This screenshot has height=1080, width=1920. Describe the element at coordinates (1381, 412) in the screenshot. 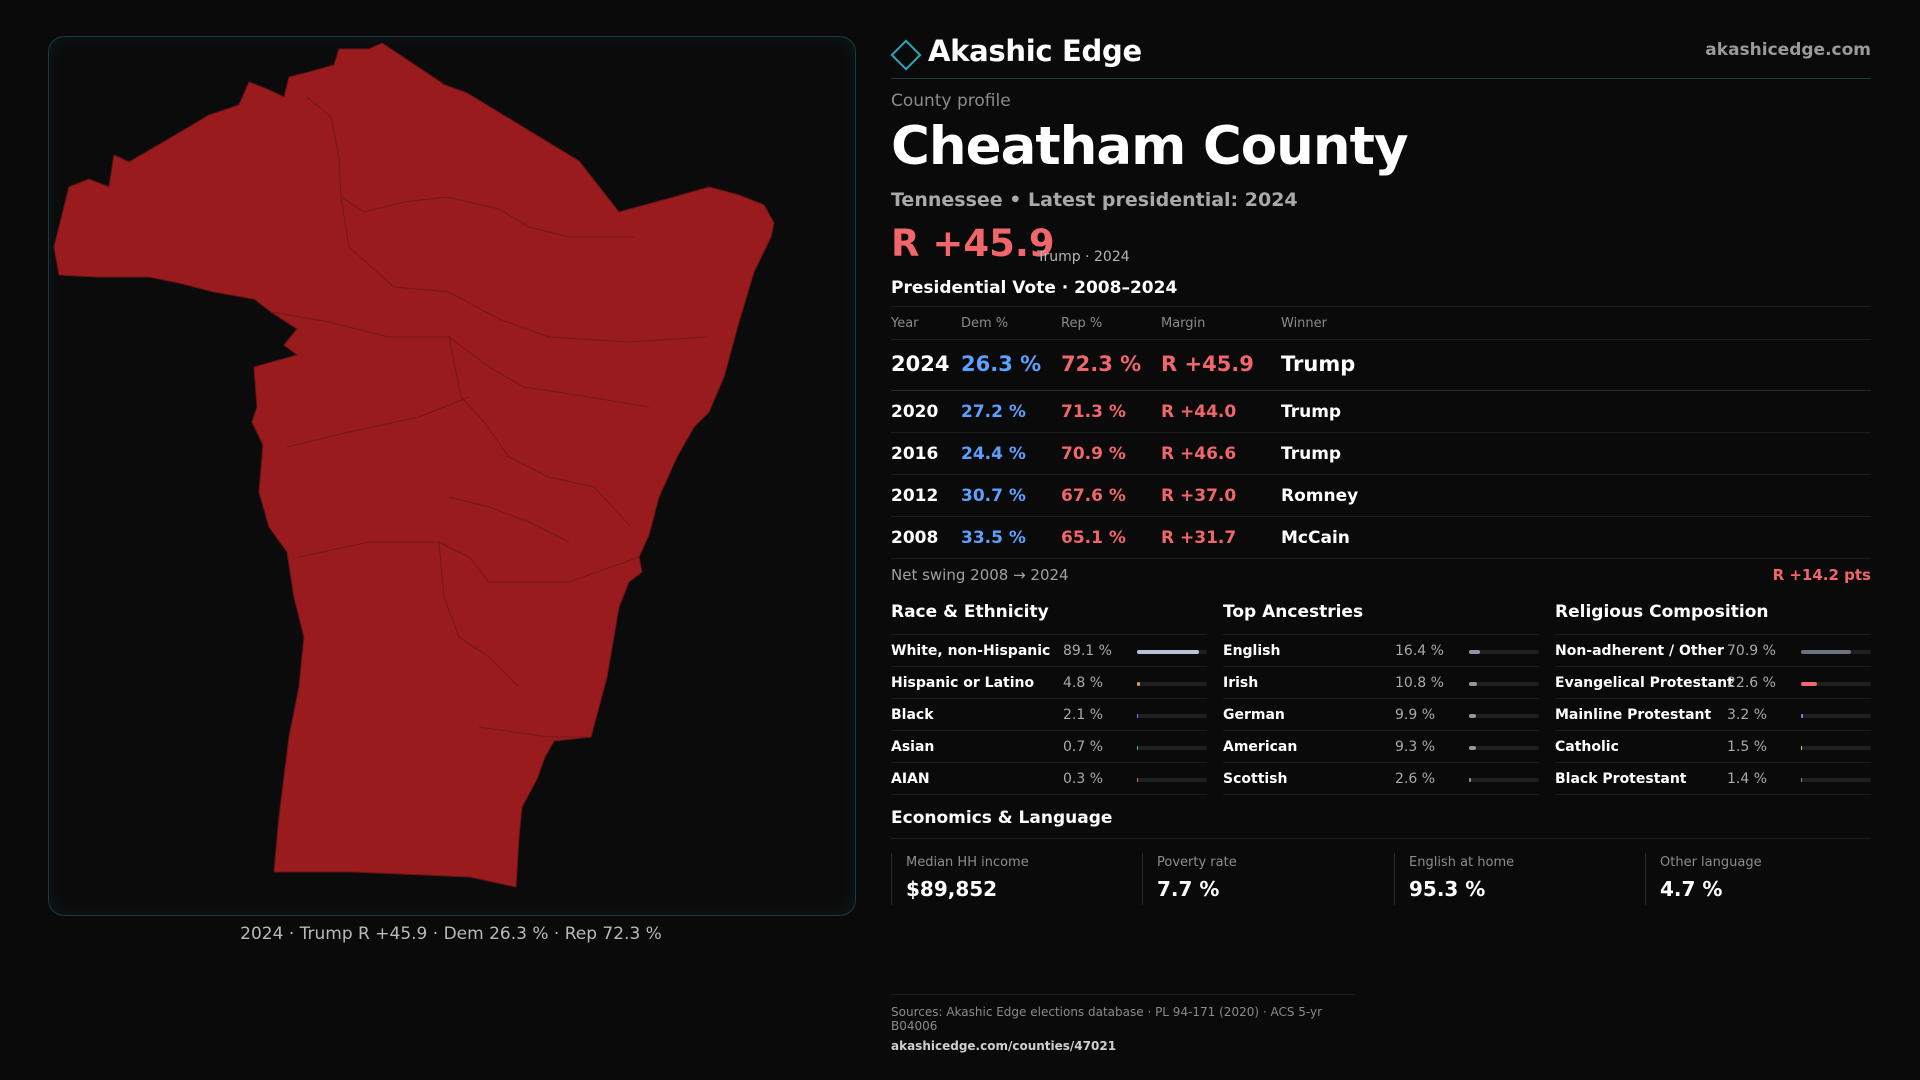

I see `table-row: 2020 27.2 % 71.3 % R +44.0 Trump` at that location.